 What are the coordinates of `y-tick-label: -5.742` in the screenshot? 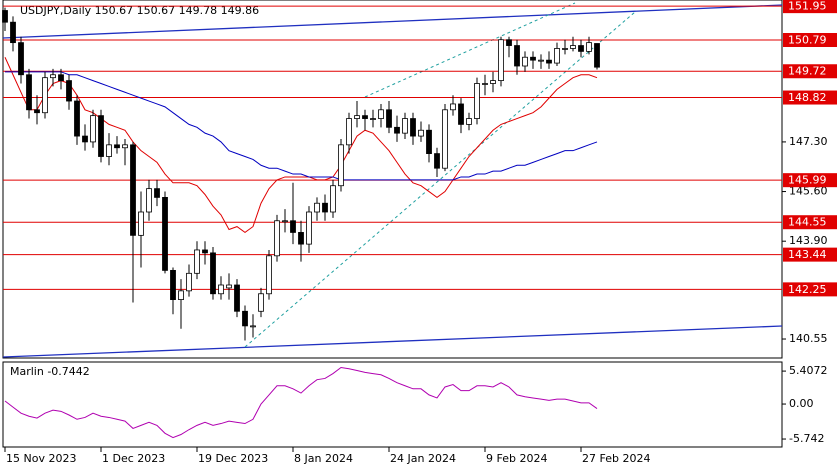 It's located at (806, 438).